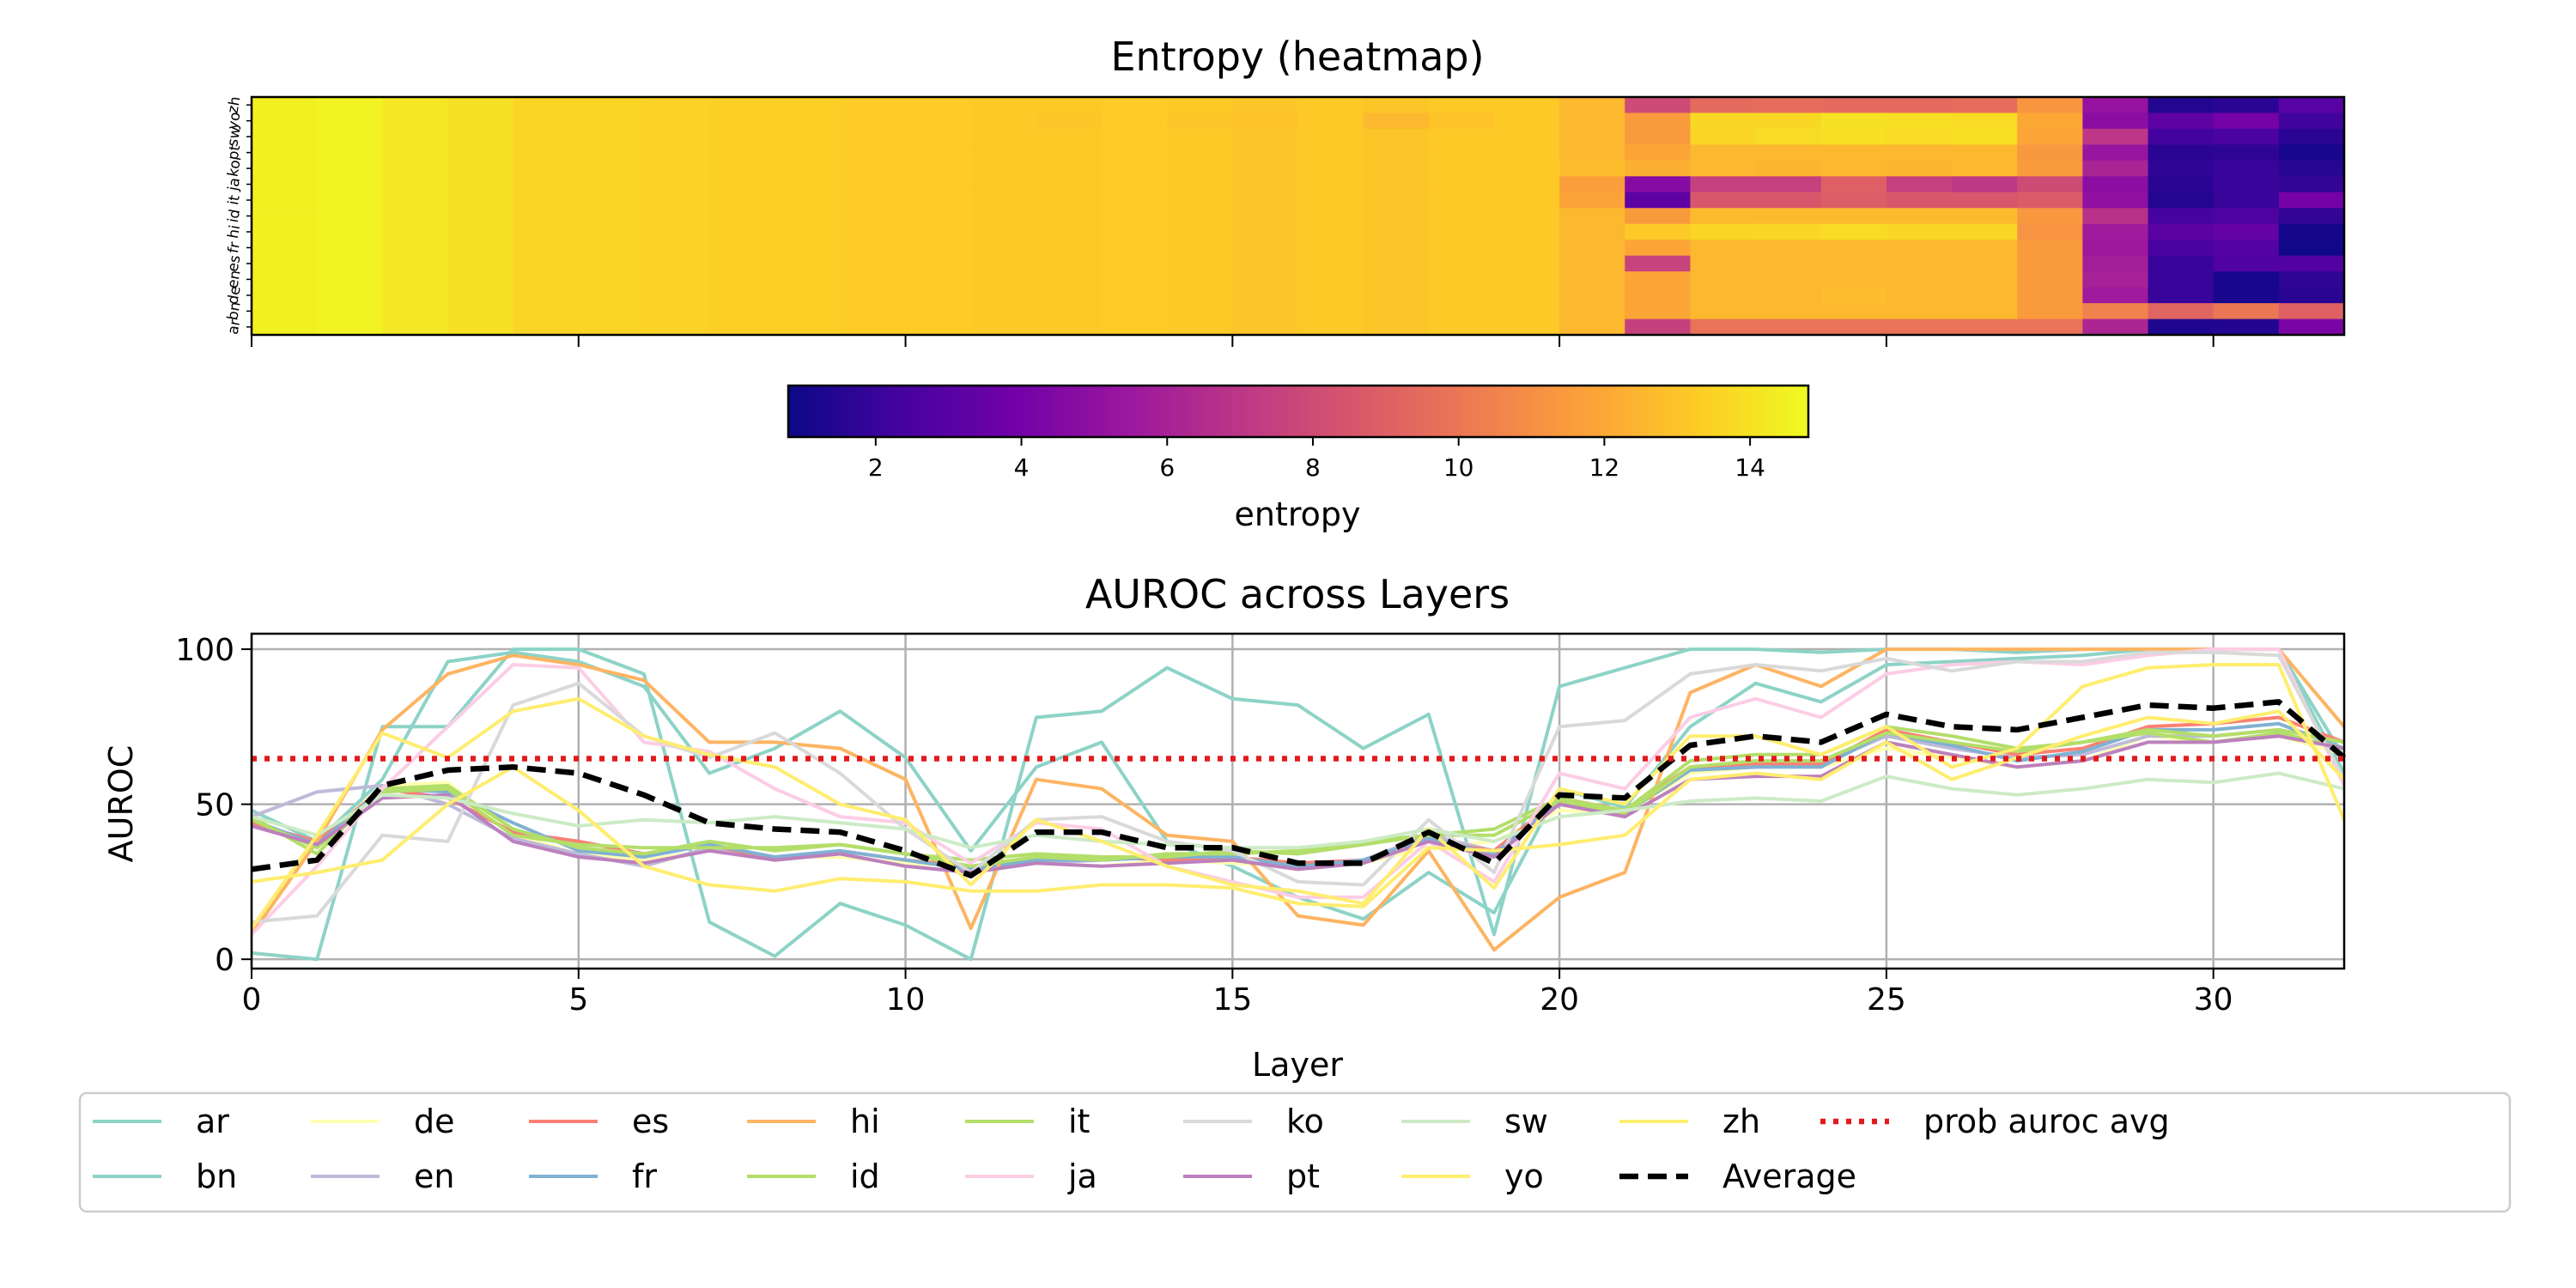 The width and height of the screenshot is (2576, 1288). What do you see at coordinates (1297, 594) in the screenshot?
I see `line-chart-title: AUROC across Layers` at bounding box center [1297, 594].